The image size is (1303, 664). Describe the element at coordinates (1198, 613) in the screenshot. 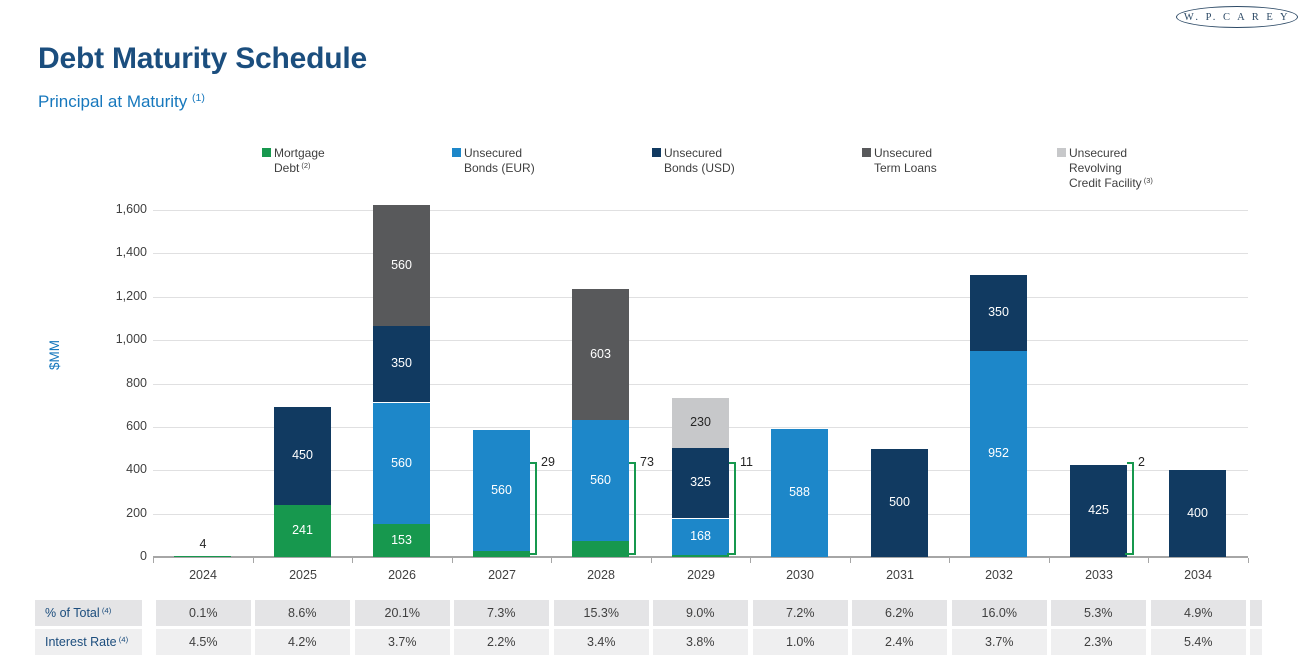

I see `table-cell-2034-row0: 4.9%` at that location.